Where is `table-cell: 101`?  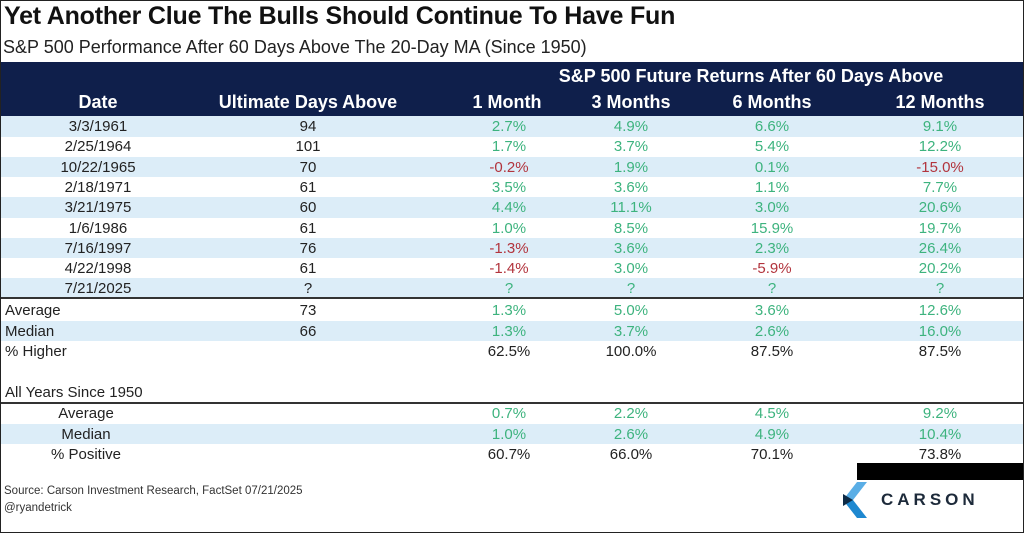
table-cell: 101 is located at coordinates (308, 147).